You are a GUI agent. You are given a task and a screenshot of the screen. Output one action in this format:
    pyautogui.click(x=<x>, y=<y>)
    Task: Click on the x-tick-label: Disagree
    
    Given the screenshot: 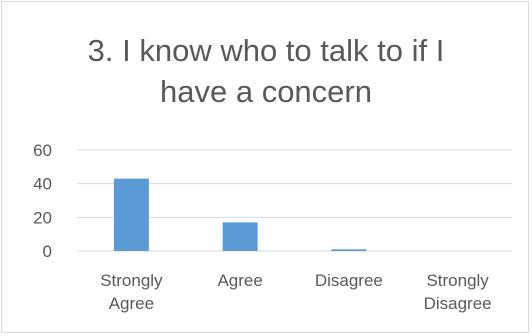 What is the action you would take?
    pyautogui.click(x=349, y=280)
    